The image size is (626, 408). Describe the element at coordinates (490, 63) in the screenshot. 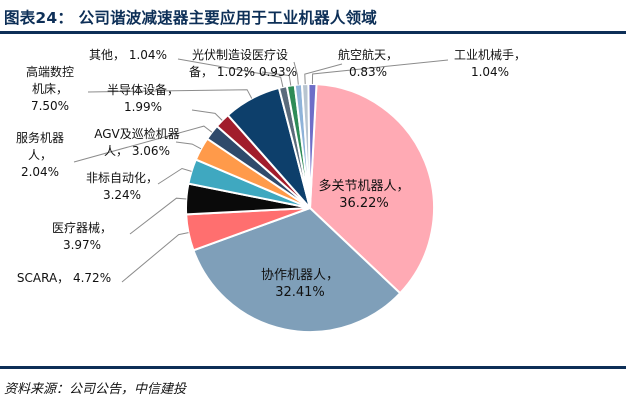

I see `slice-label-14: 工业机械手， 1.04%` at that location.